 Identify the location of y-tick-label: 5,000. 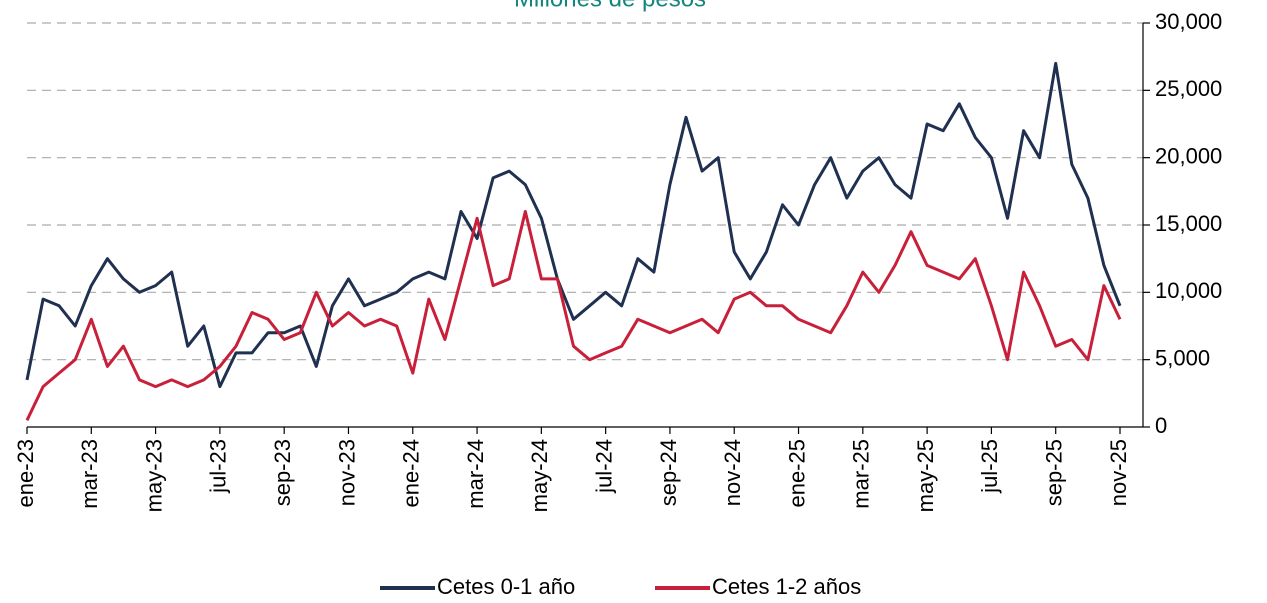
(1182, 357).